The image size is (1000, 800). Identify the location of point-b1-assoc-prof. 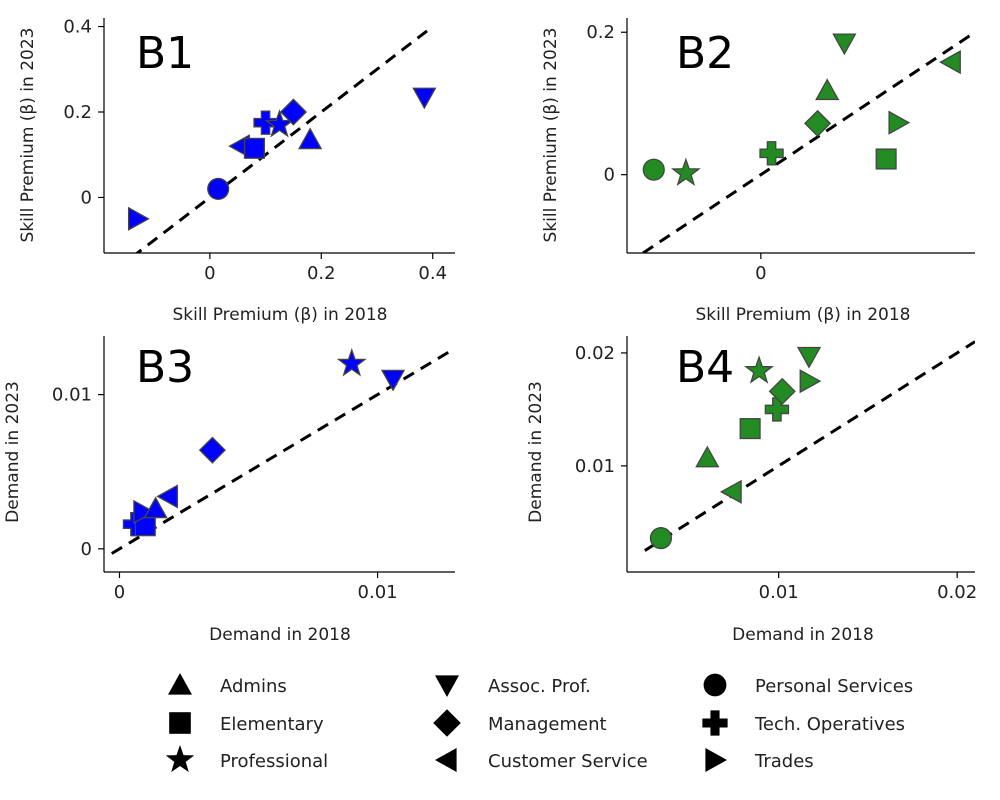
(424, 98).